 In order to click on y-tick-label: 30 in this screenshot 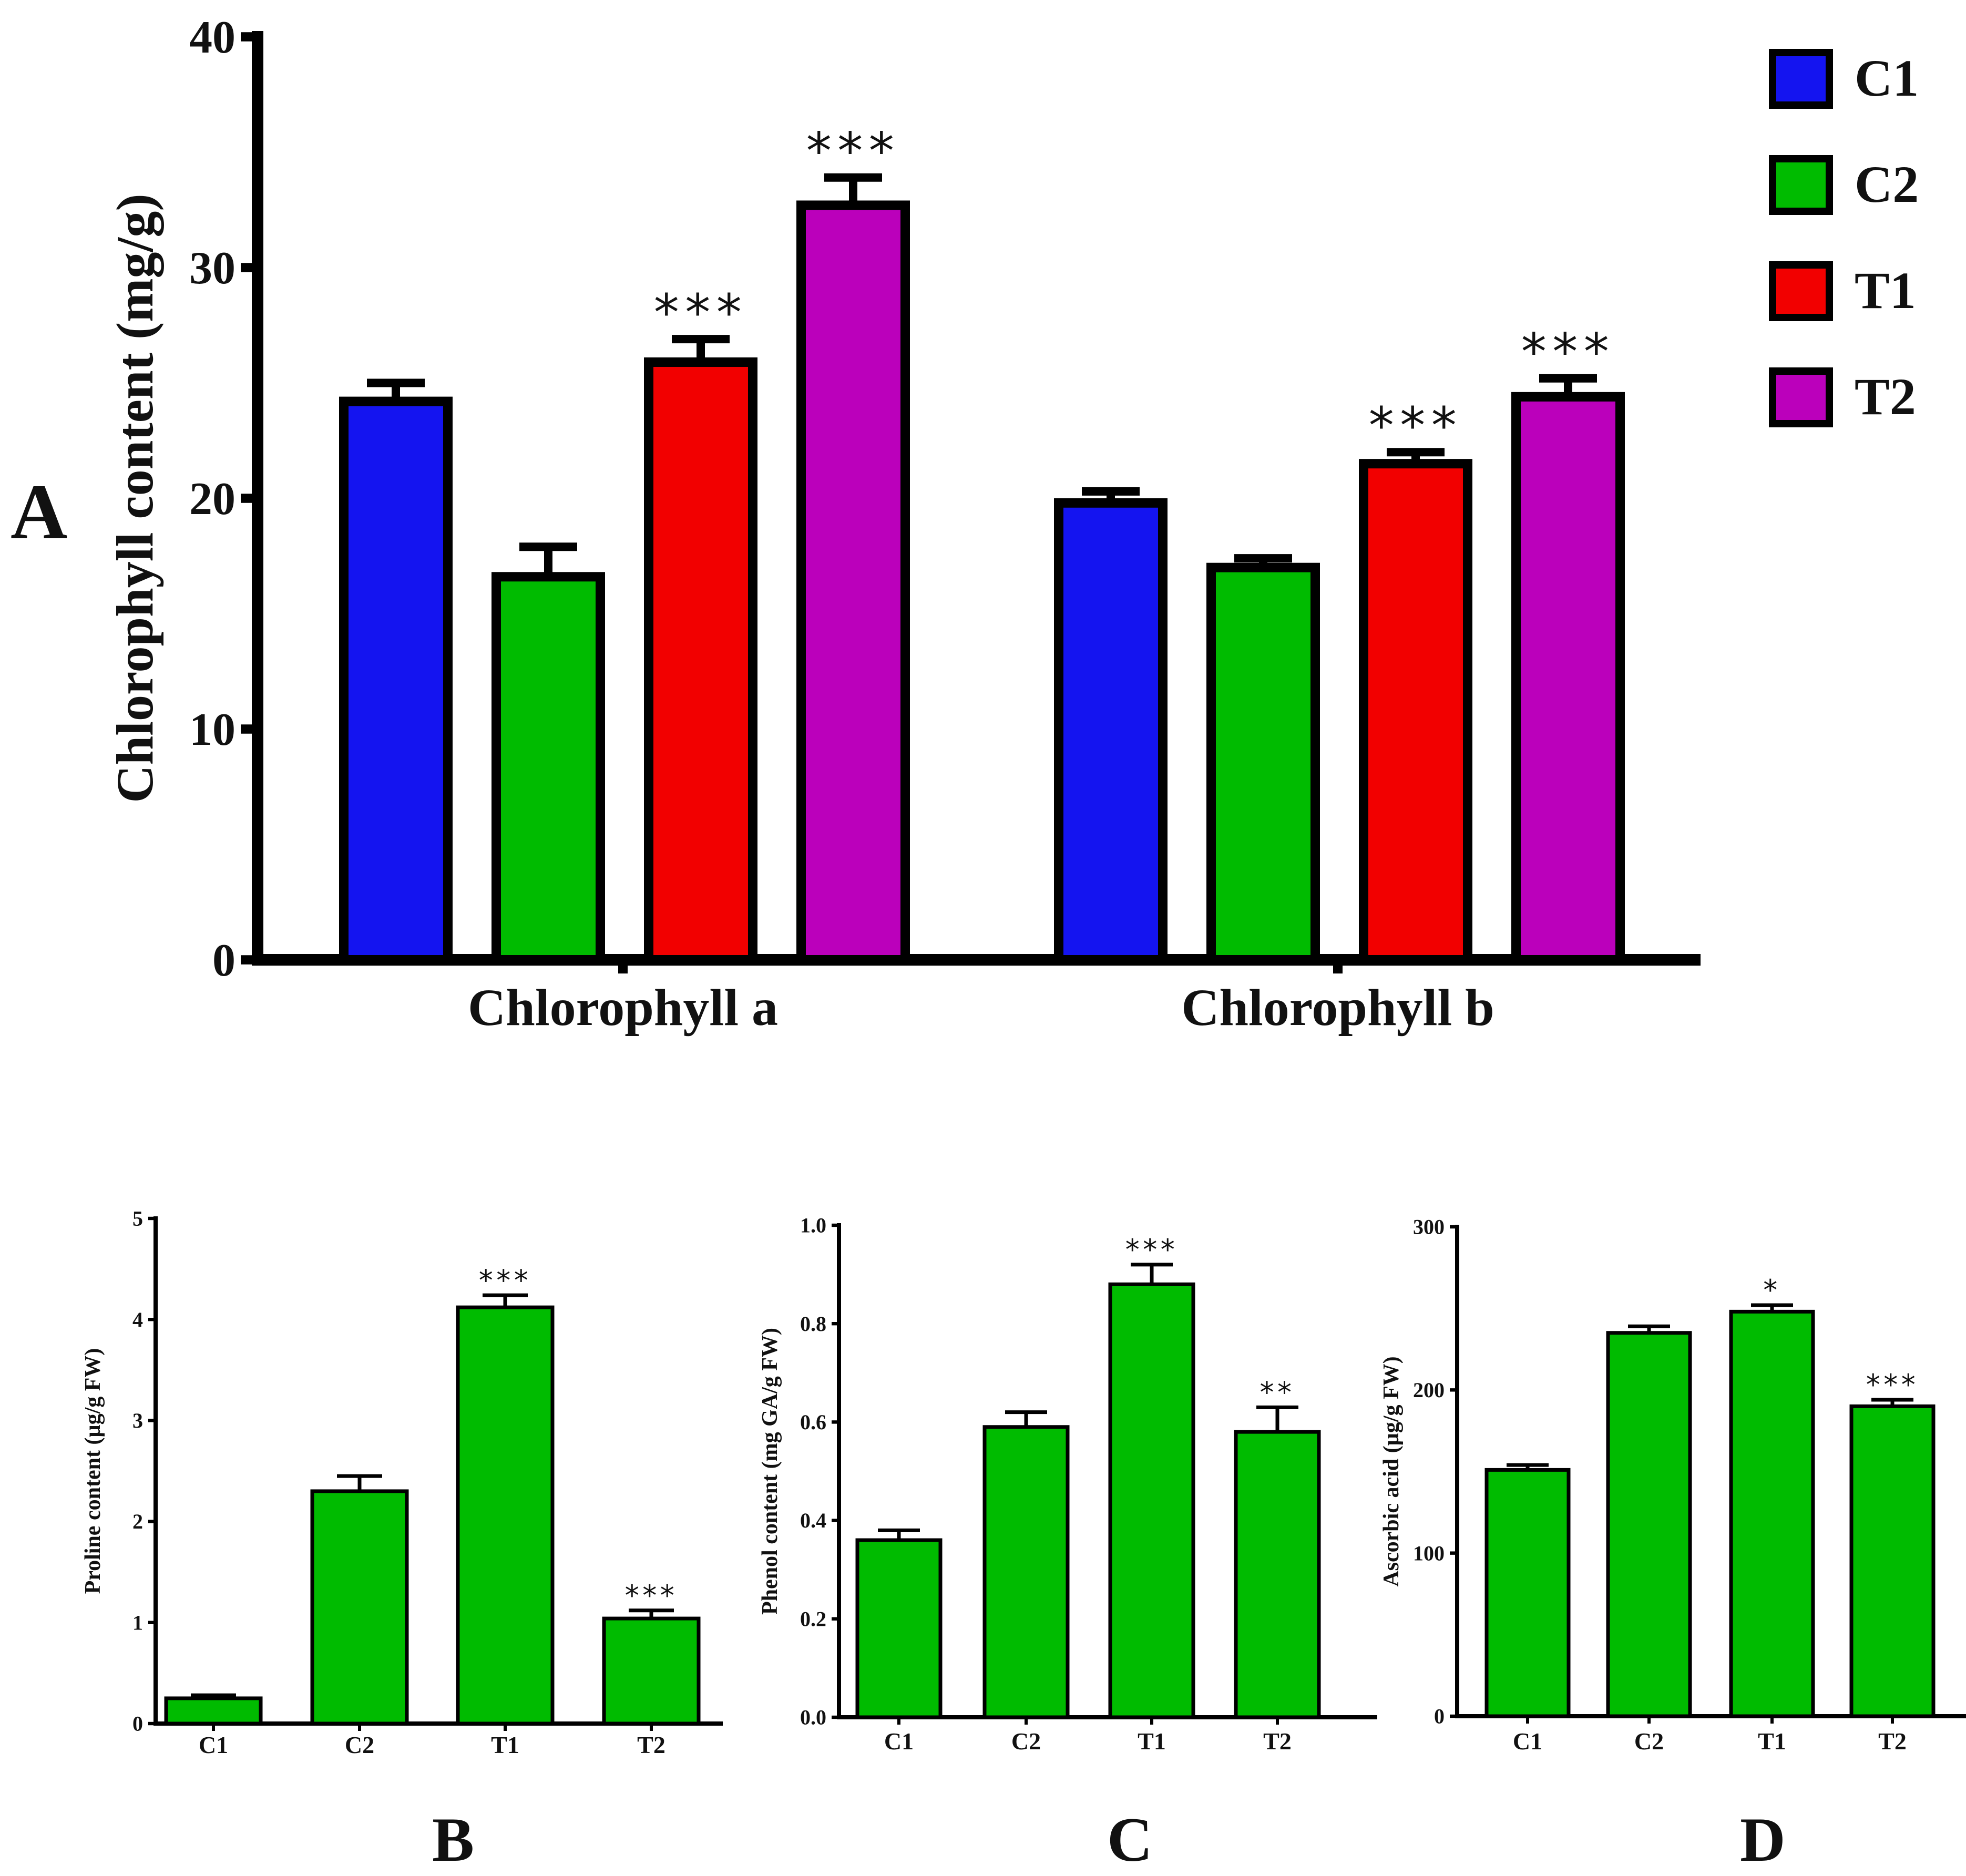, I will do `click(212, 268)`.